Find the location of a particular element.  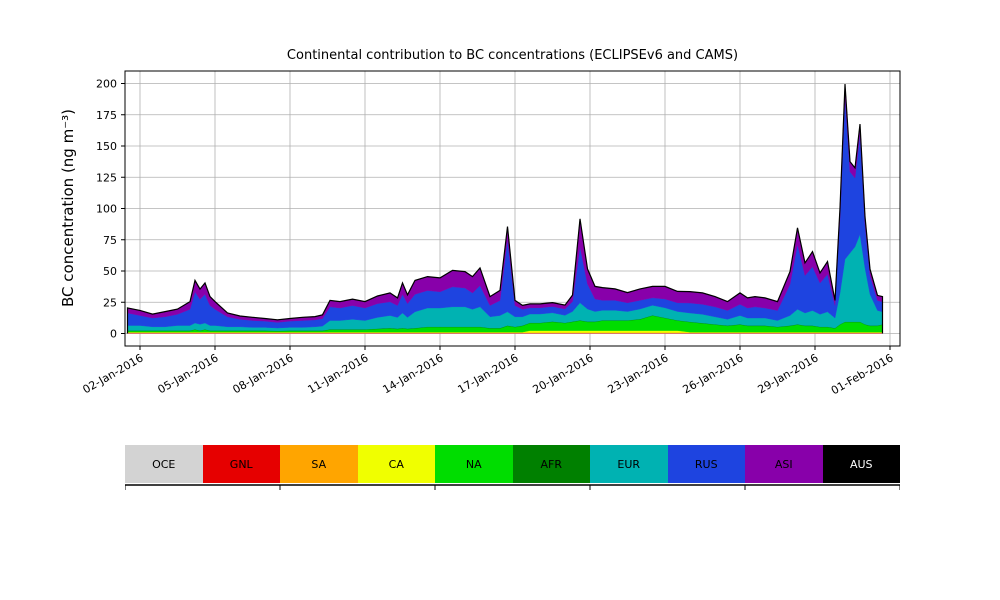

y-tick-label: 0 is located at coordinates (113, 334).